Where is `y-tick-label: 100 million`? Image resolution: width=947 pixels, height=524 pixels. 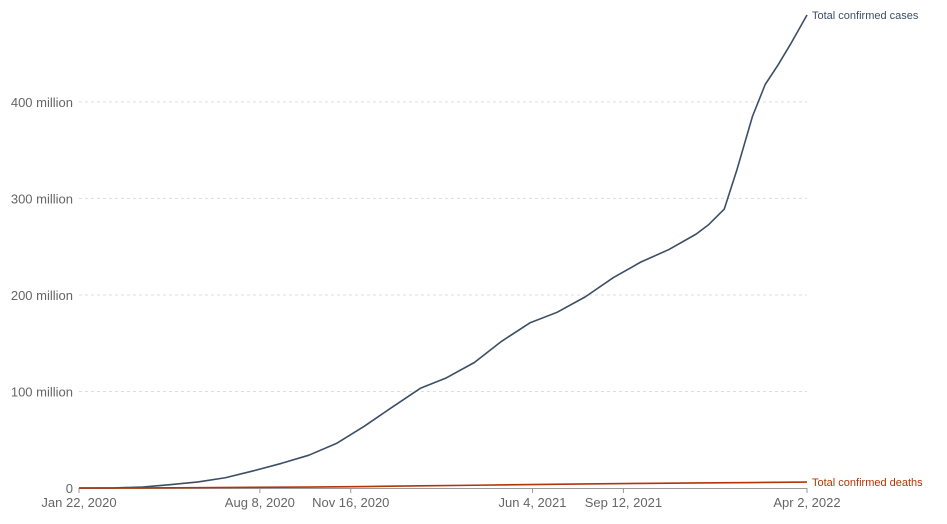 y-tick-label: 100 million is located at coordinates (42, 391).